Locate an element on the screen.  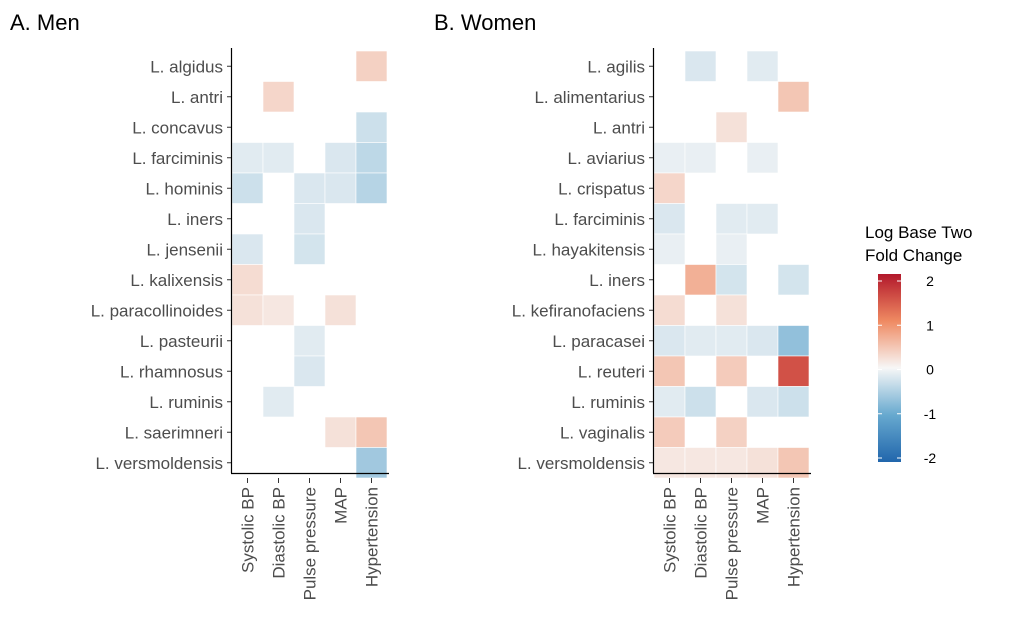
y-tick-label: L. saerimneri is located at coordinates (174, 432).